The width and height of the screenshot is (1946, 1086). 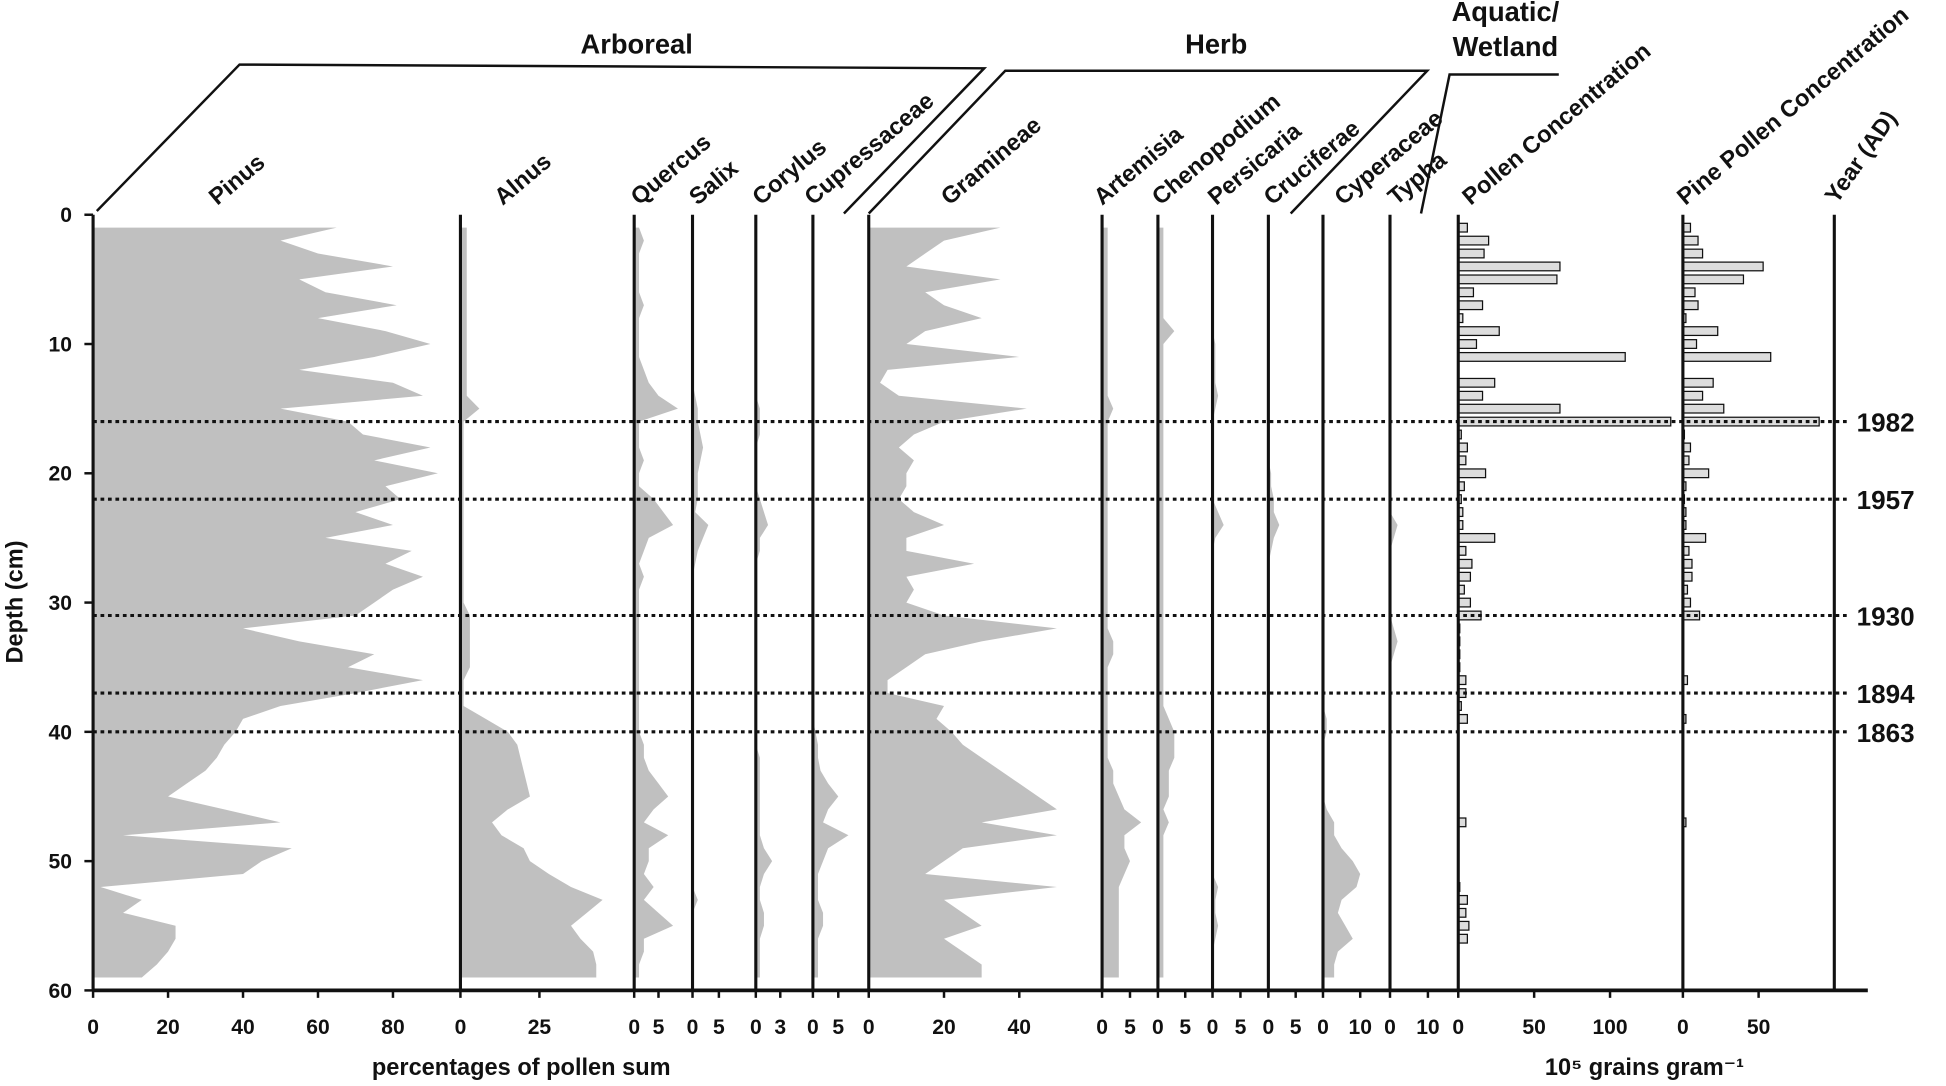 I want to click on x-tick-label: 25, so click(x=540, y=1027).